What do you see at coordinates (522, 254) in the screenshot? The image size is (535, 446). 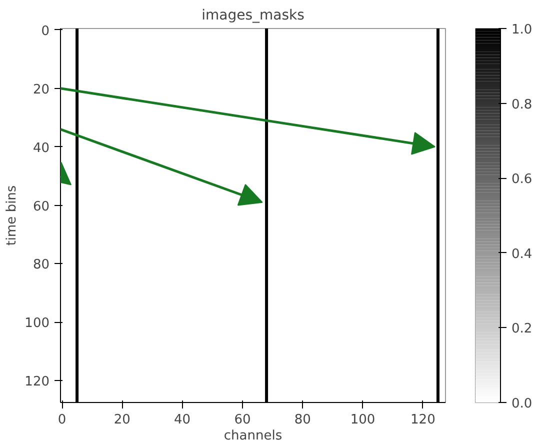 I see `color-bar-label: 0.4` at bounding box center [522, 254].